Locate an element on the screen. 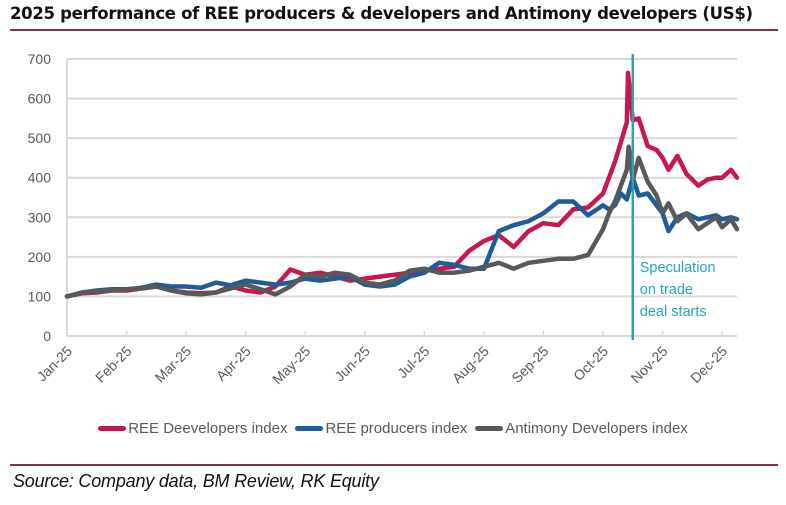  y-tick-label: 500 is located at coordinates (40, 138).